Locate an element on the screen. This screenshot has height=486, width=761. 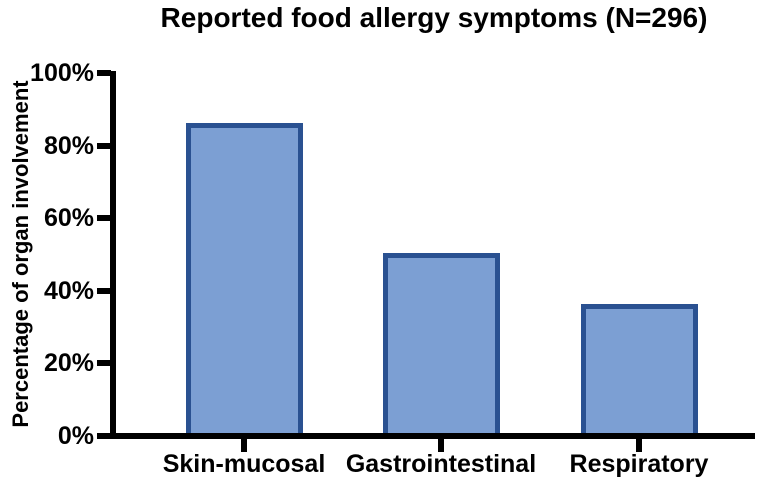
y-tick-label: 80% is located at coordinates (68, 145).